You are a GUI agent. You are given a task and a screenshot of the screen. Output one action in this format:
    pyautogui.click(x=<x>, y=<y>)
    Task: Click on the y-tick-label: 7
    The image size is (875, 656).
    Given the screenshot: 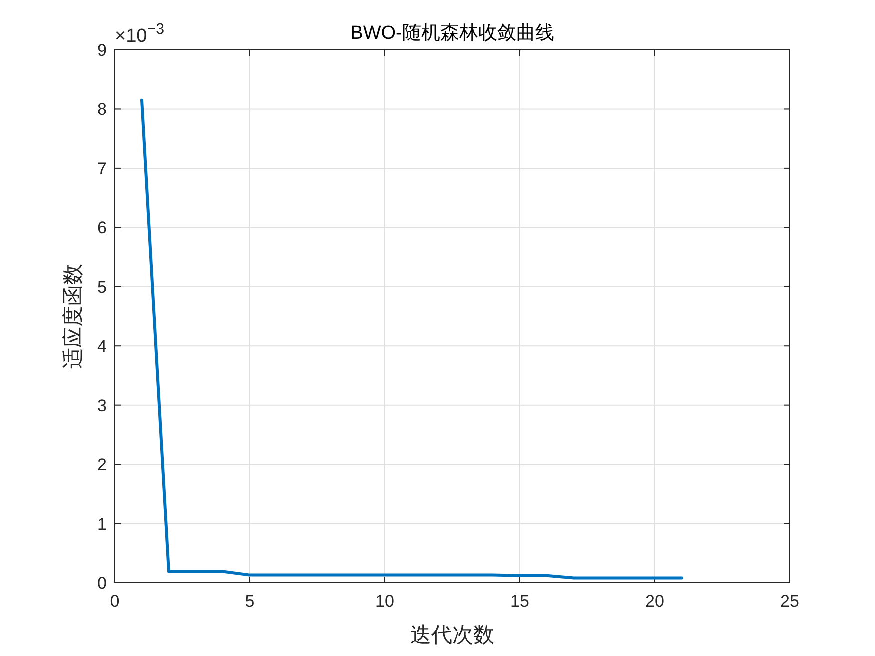 What is the action you would take?
    pyautogui.click(x=102, y=168)
    